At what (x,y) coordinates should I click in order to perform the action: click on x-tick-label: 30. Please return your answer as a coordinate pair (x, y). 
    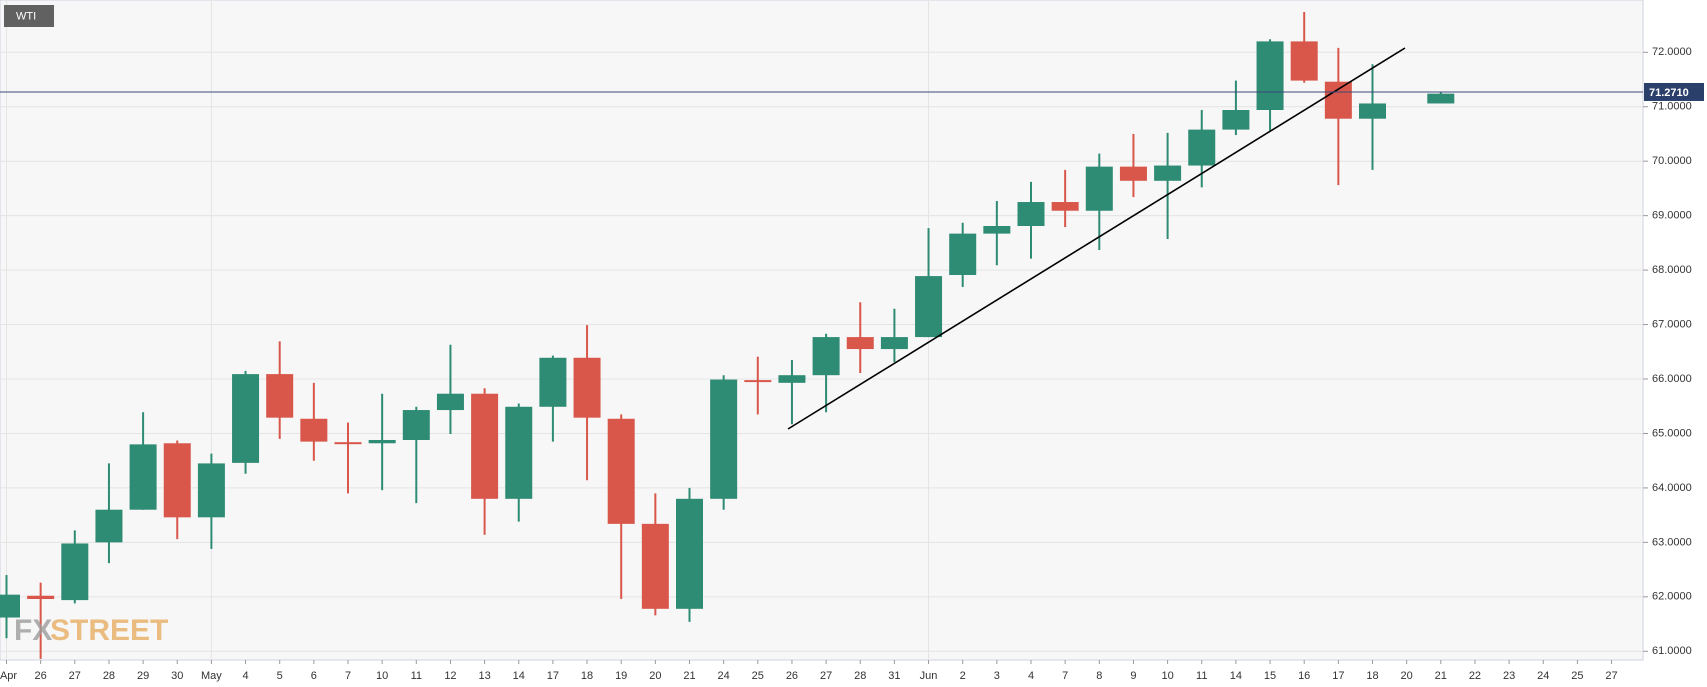
    Looking at the image, I should click on (177, 676).